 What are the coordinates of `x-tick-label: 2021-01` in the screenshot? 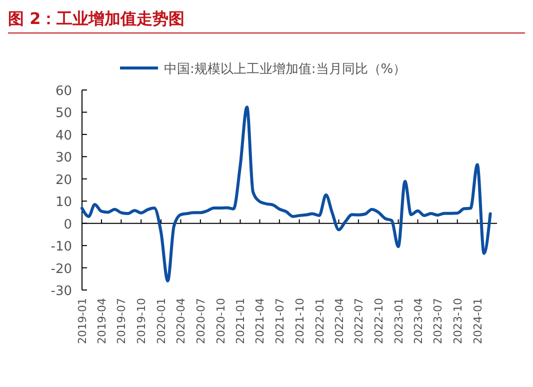 It's located at (241, 321).